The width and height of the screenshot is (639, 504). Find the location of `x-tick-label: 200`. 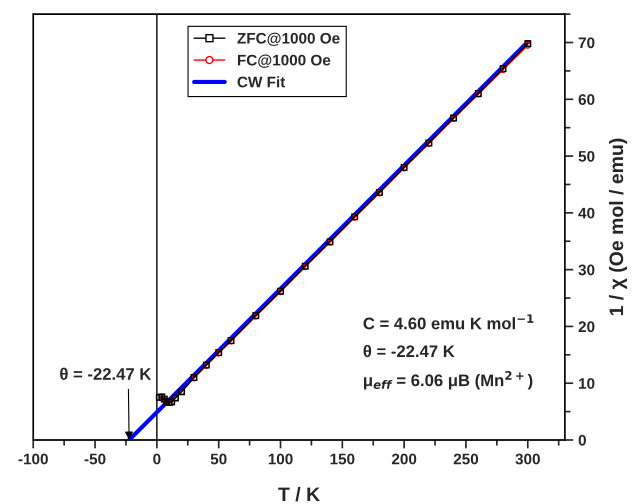

x-tick-label: 200 is located at coordinates (404, 459).